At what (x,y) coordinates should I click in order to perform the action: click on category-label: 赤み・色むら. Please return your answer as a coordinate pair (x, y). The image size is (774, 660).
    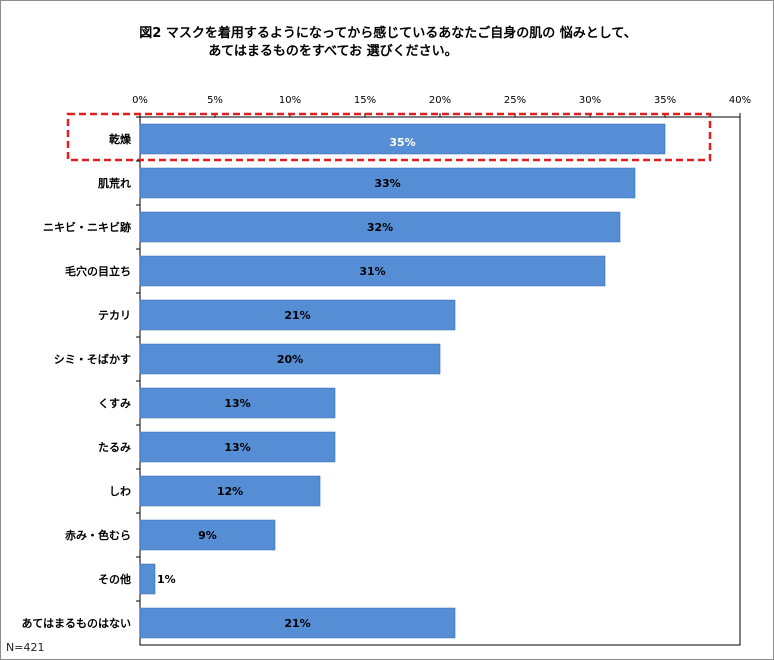
    Looking at the image, I should click on (98, 535).